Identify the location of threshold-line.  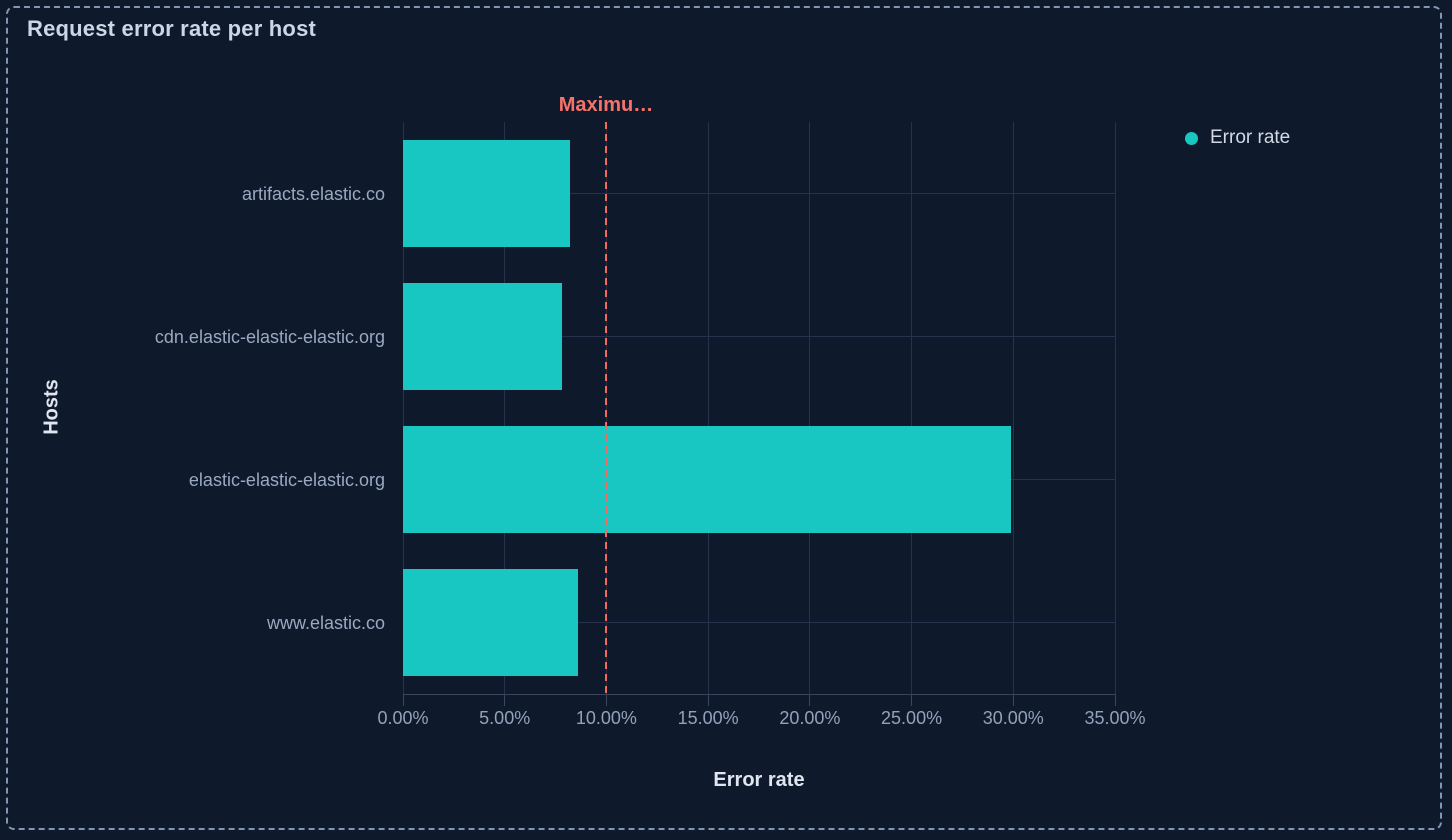
(606, 408).